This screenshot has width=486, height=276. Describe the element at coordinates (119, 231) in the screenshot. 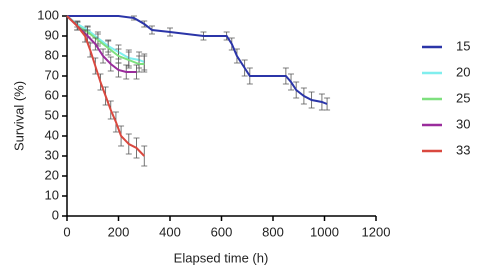

I see `x-tick-label: 200` at that location.